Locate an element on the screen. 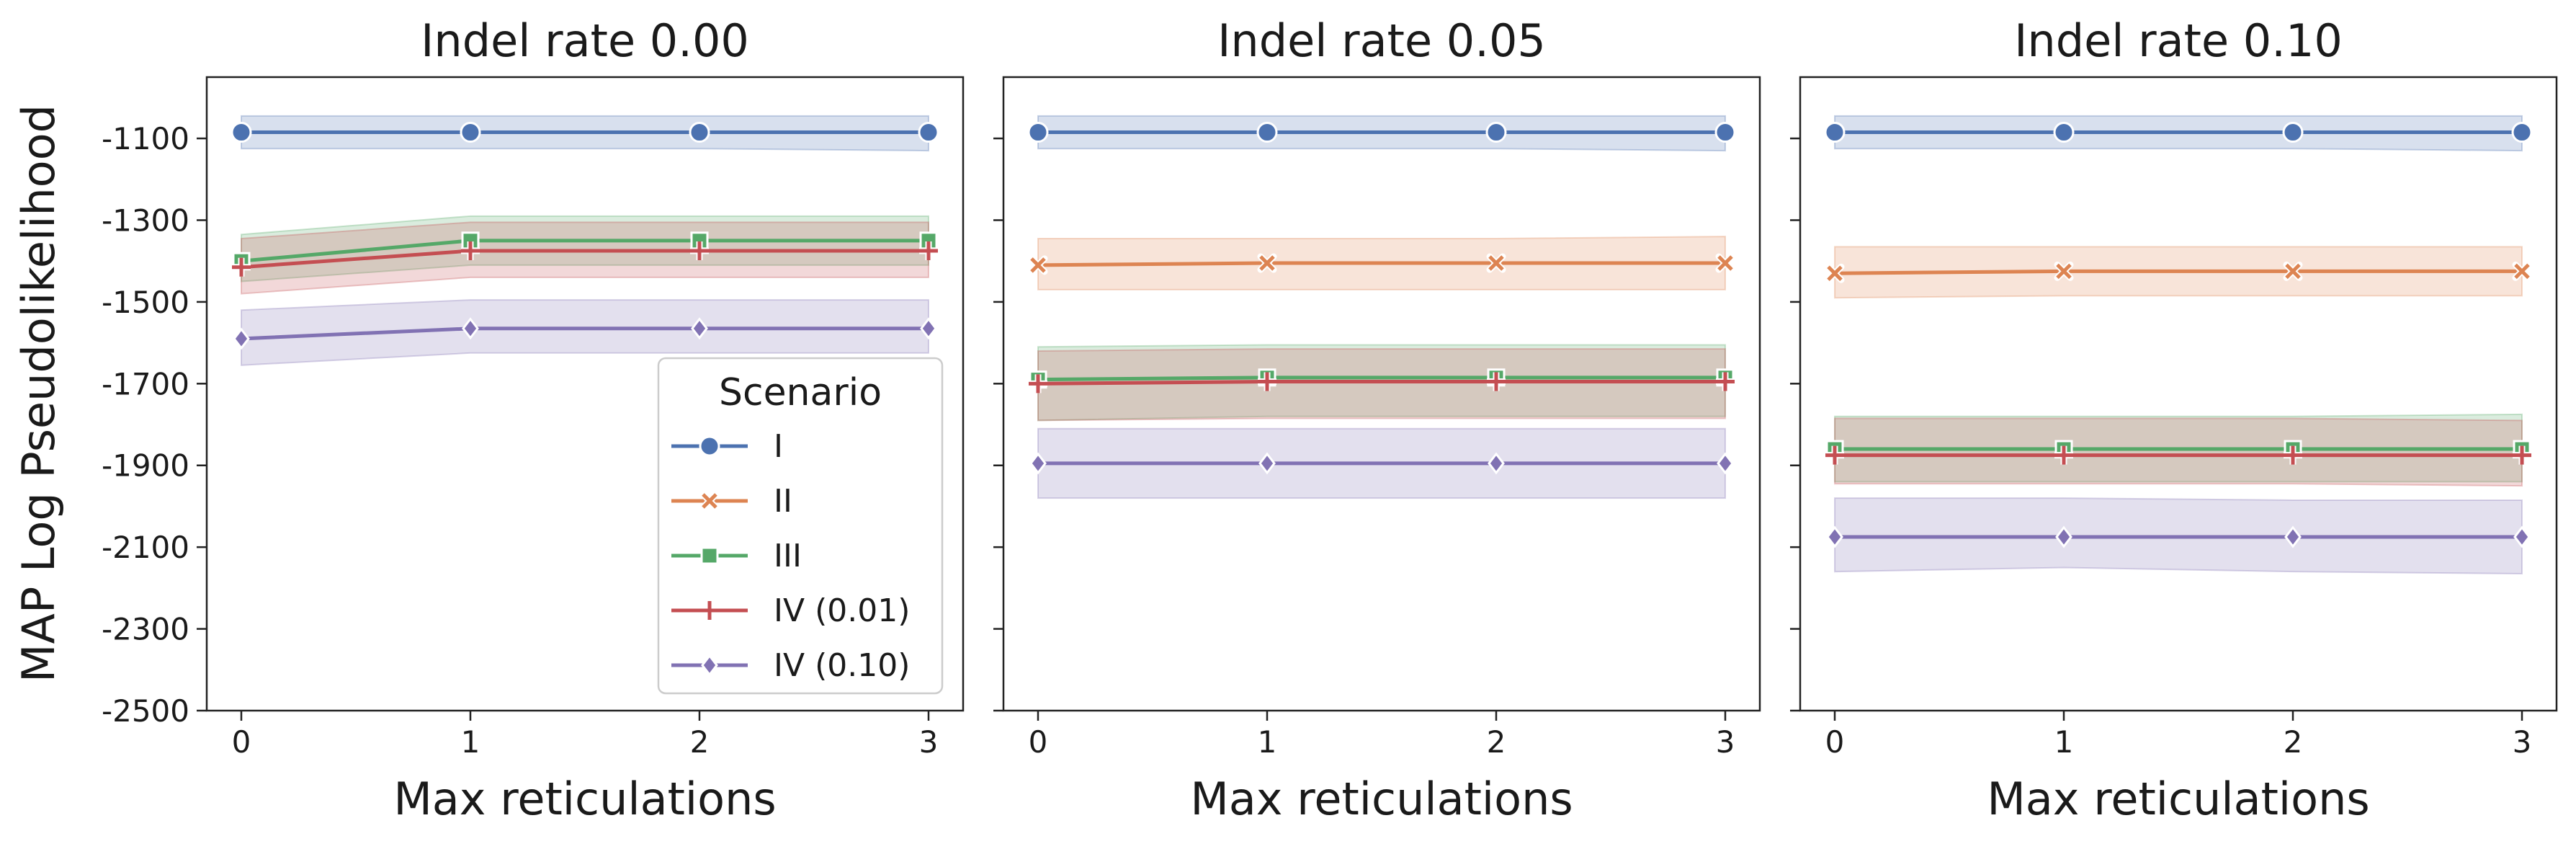  y-tick-label: -2100 is located at coordinates (145, 547).